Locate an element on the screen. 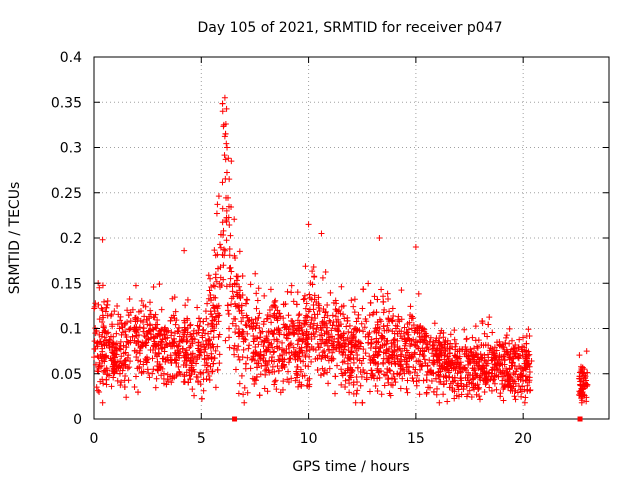  y-axis-label: SRMTID / TECUs is located at coordinates (15, 238).